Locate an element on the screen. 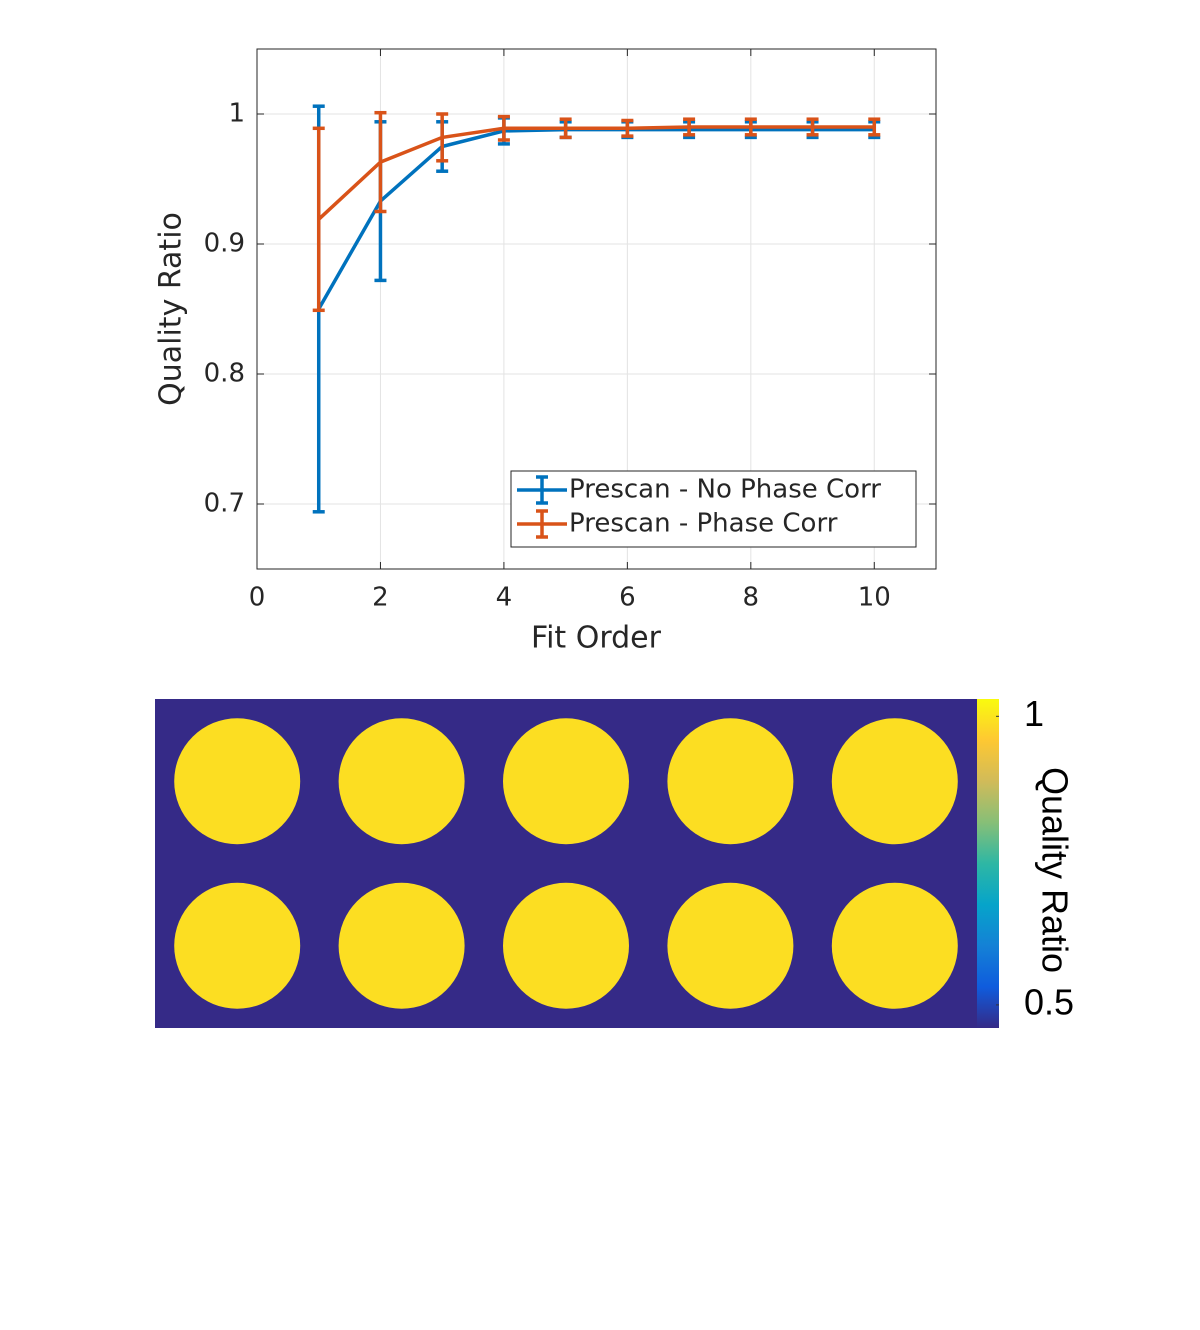 The width and height of the screenshot is (1200, 1330). y-tick-label: 0.8 is located at coordinates (224, 374).